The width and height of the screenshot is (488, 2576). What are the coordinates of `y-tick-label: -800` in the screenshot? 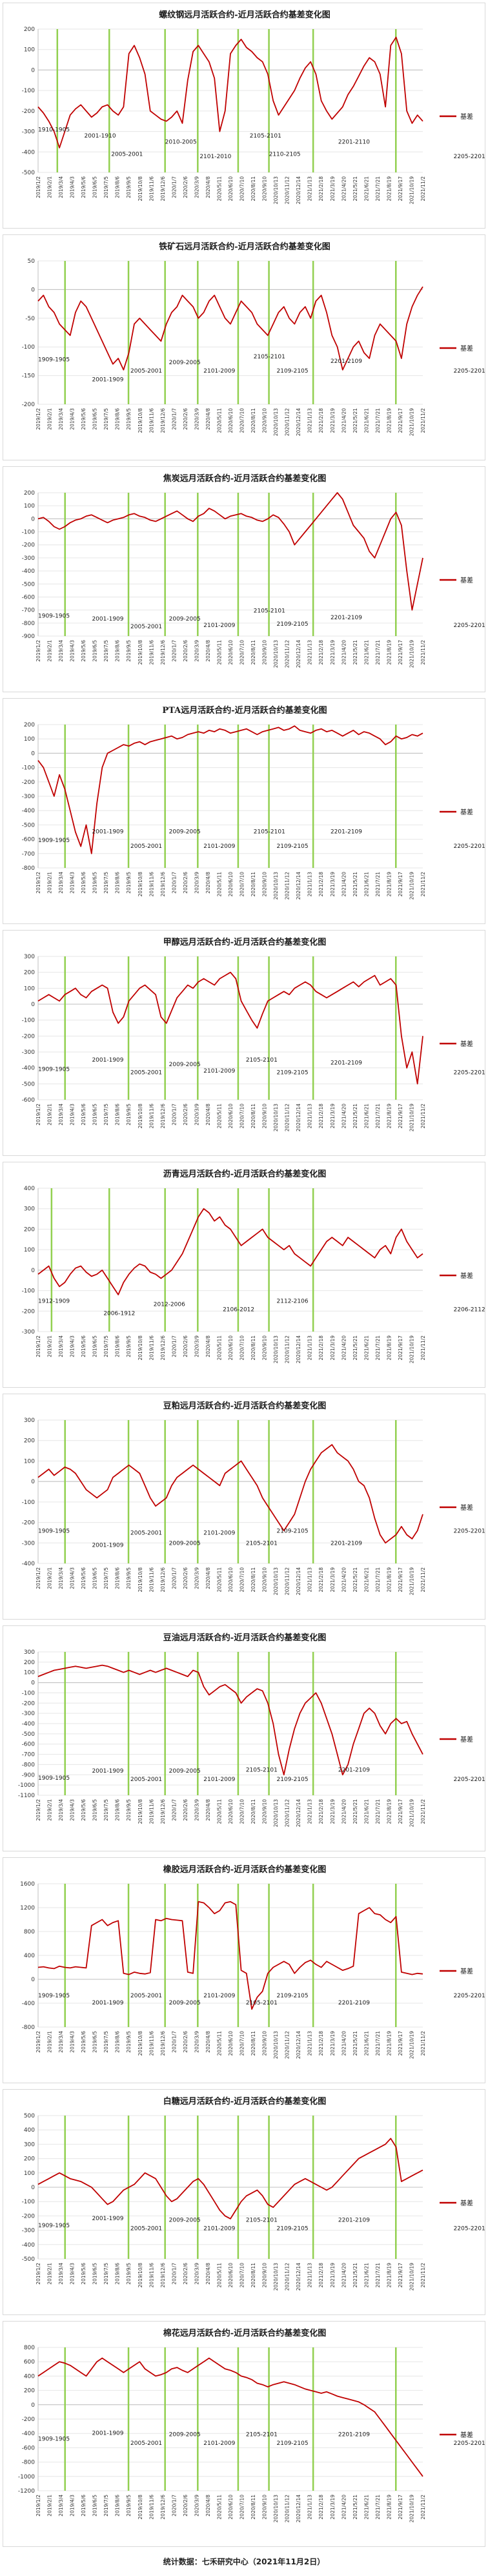 It's located at (29, 624).